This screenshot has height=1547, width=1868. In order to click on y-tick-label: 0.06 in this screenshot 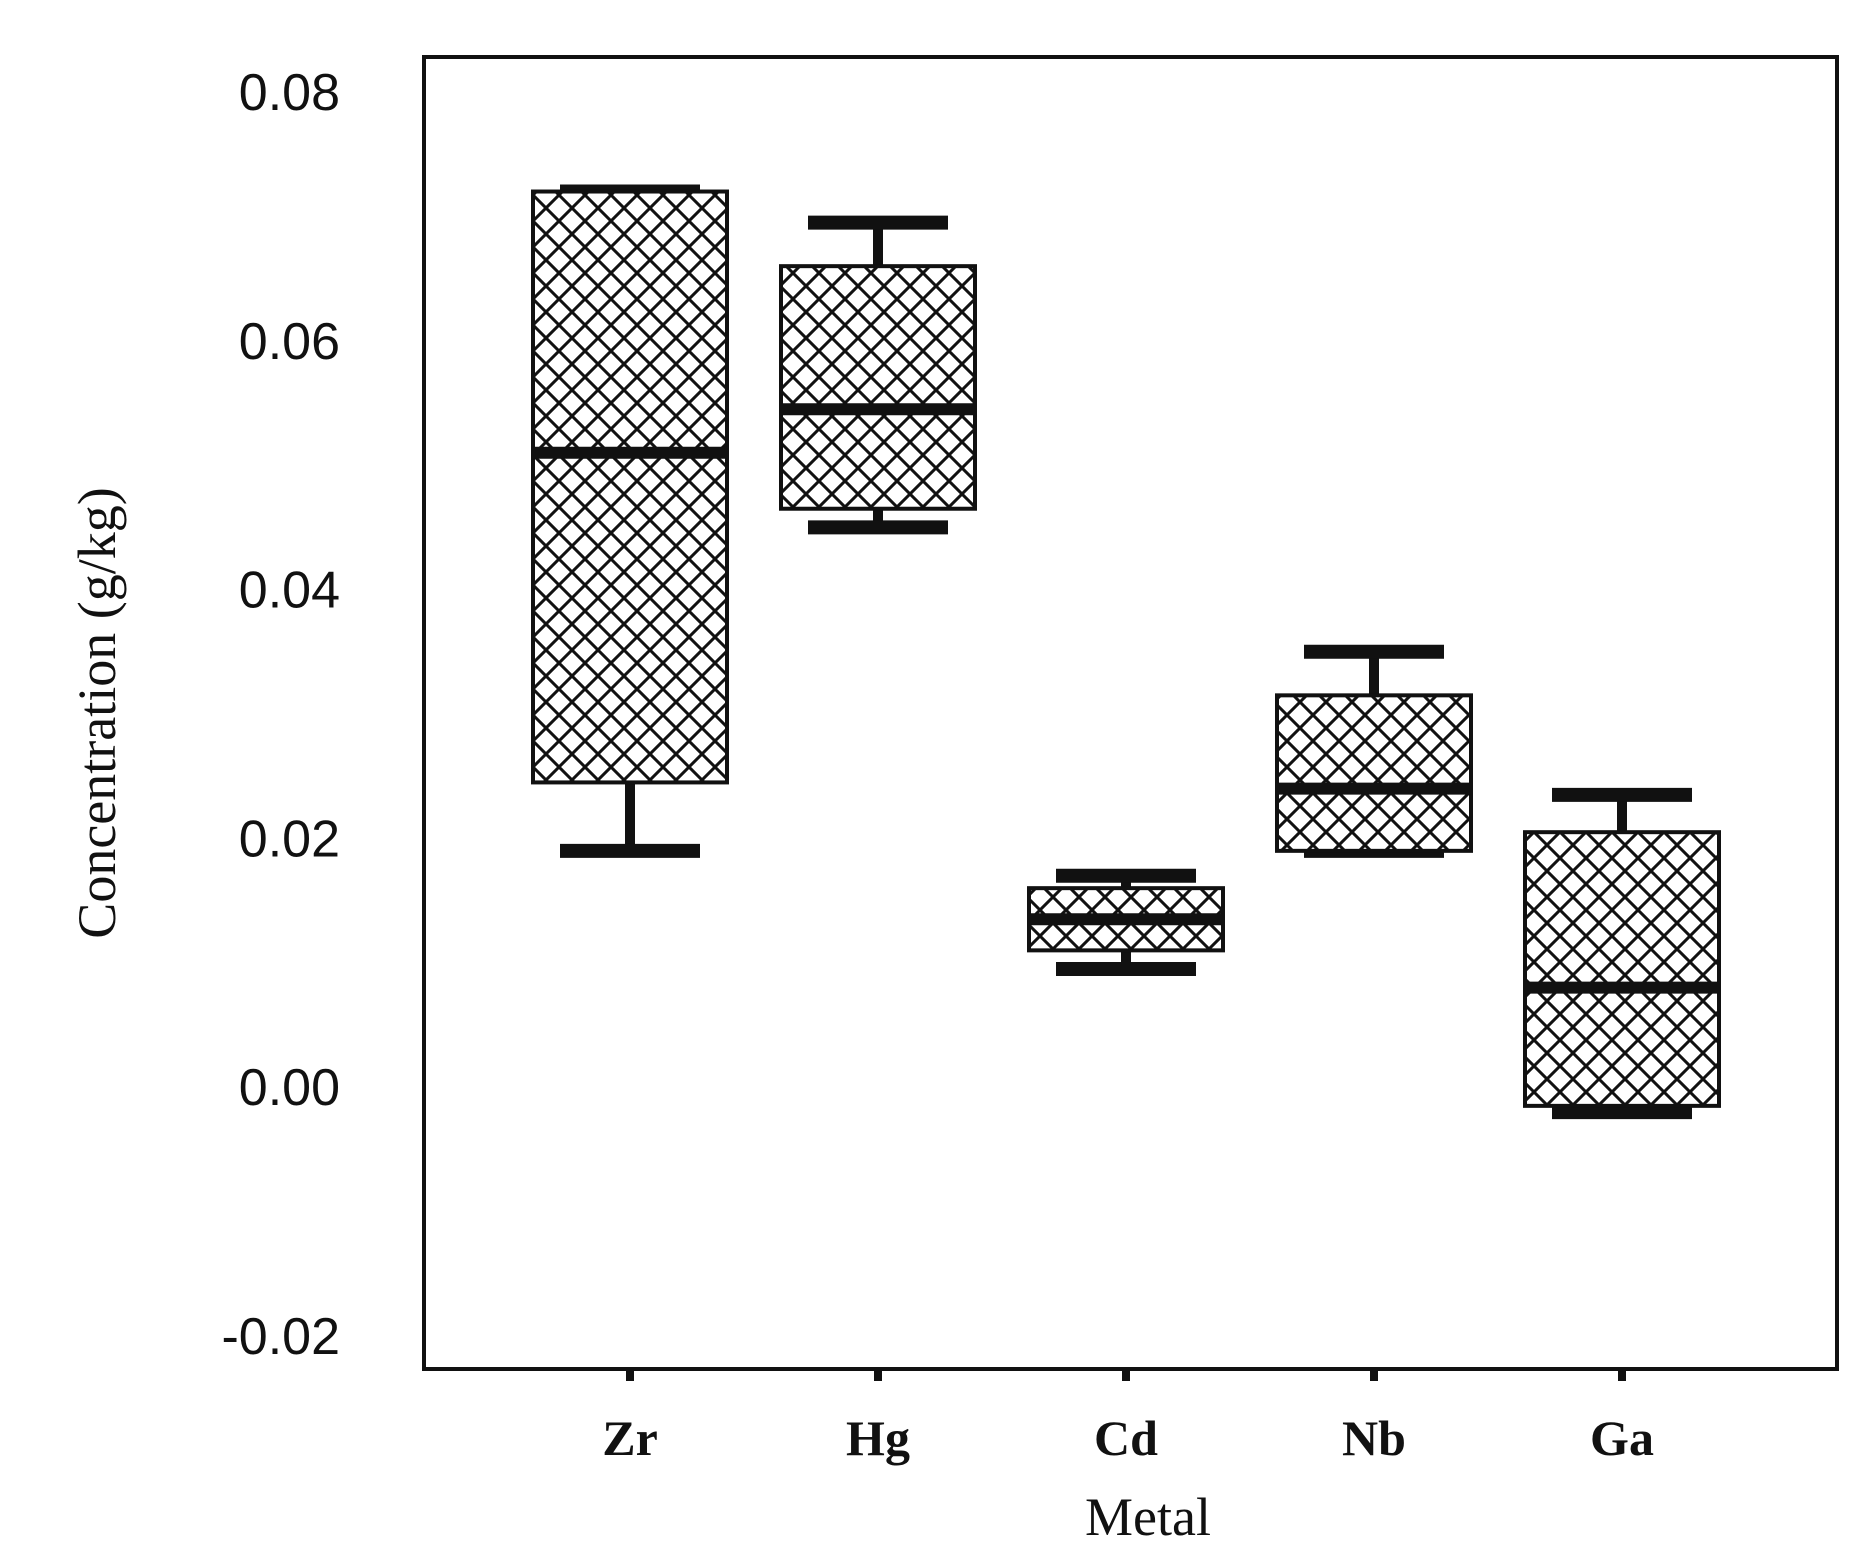, I will do `click(289, 342)`.